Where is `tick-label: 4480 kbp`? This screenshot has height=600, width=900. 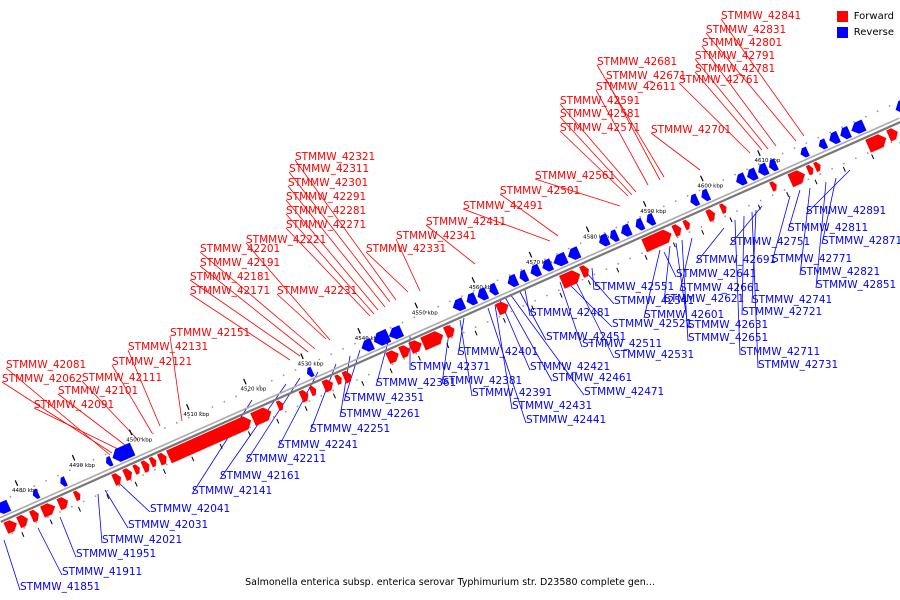
tick-label: 4480 kbp is located at coordinates (25, 491).